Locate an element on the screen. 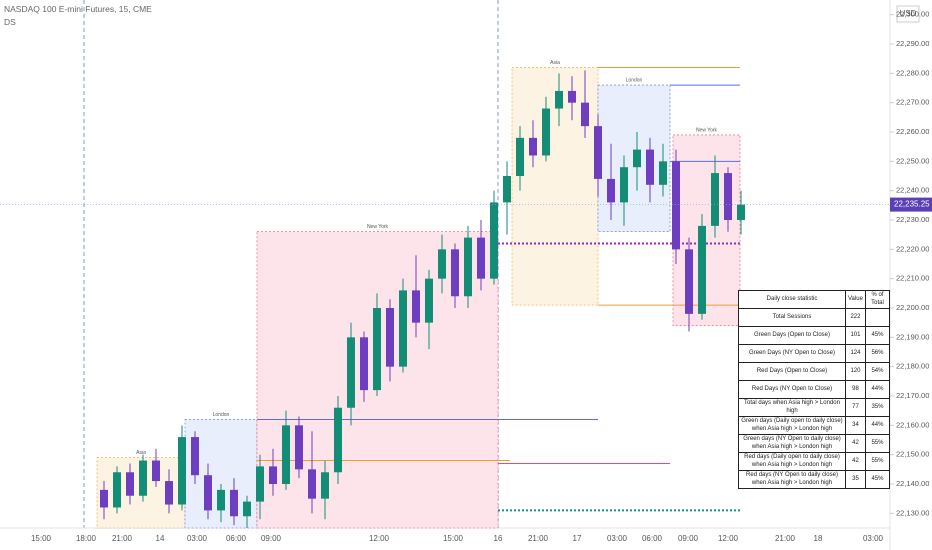 This screenshot has height=550, width=932. session-box is located at coordinates (706, 230).